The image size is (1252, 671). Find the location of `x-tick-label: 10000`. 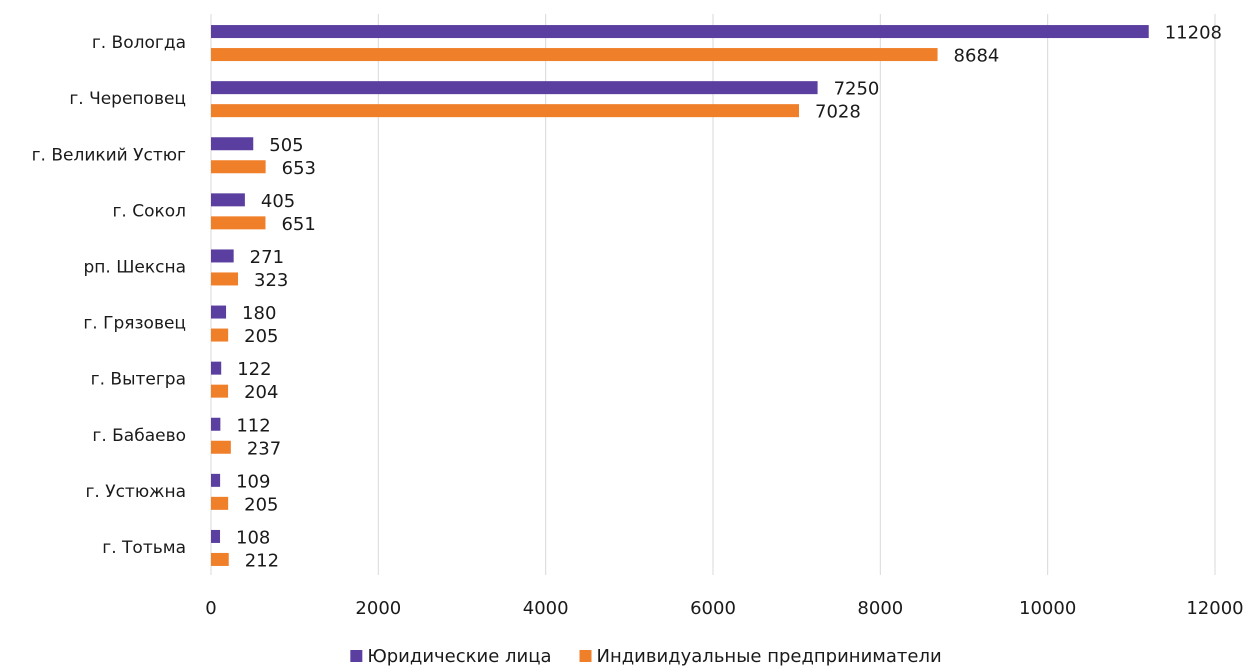

x-tick-label: 10000 is located at coordinates (1047, 608).